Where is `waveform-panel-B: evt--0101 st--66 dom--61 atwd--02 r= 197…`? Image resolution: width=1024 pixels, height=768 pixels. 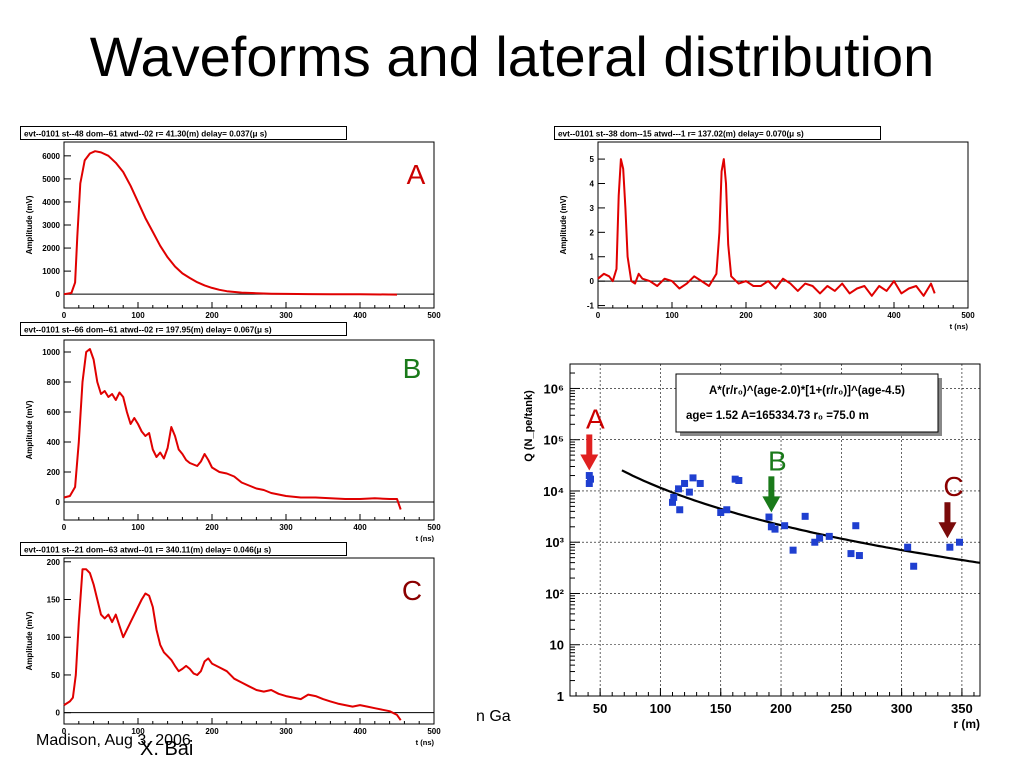 waveform-panel-B: evt--0101 st--66 dom--61 atwd--02 r= 197… is located at coordinates (230, 432).